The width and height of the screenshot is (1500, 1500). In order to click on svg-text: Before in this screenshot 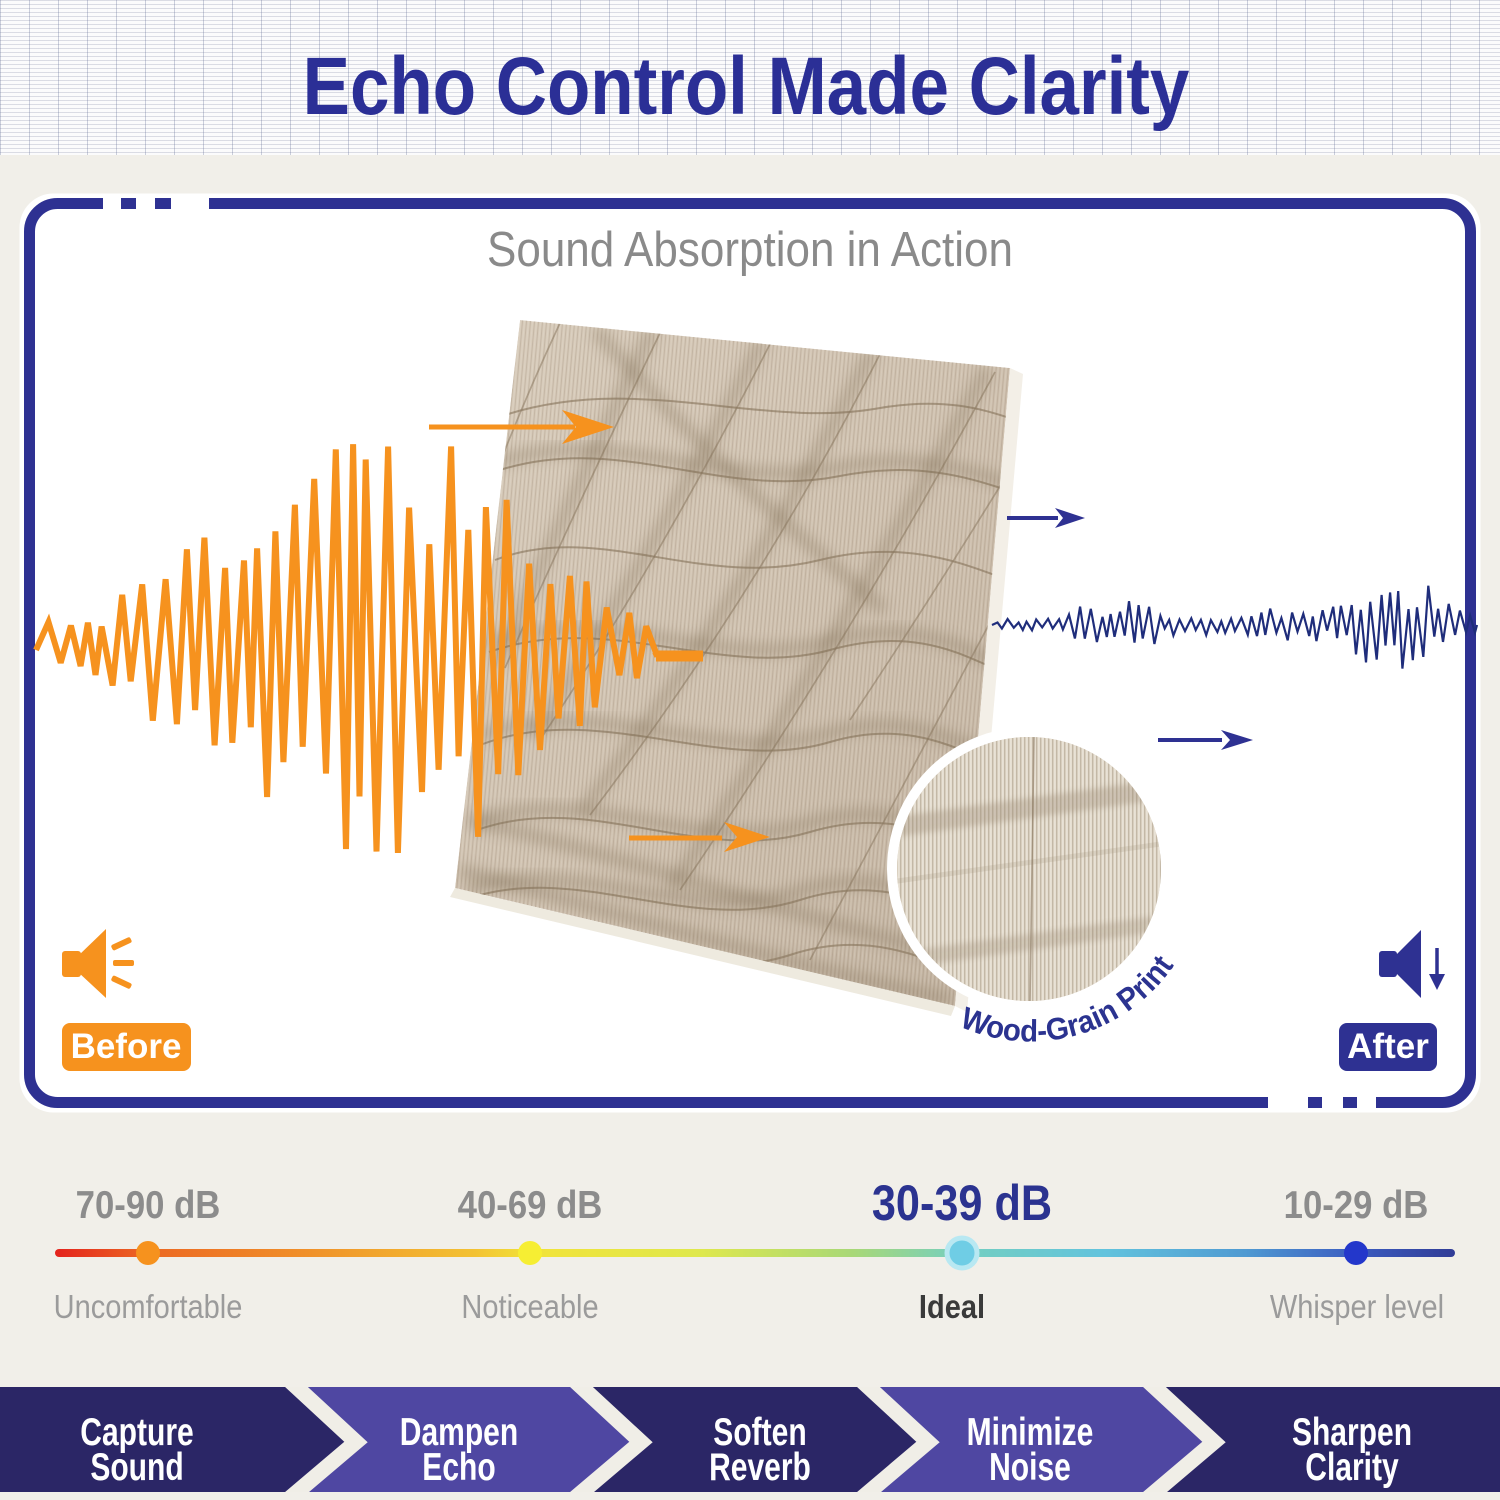, I will do `click(126, 1046)`.